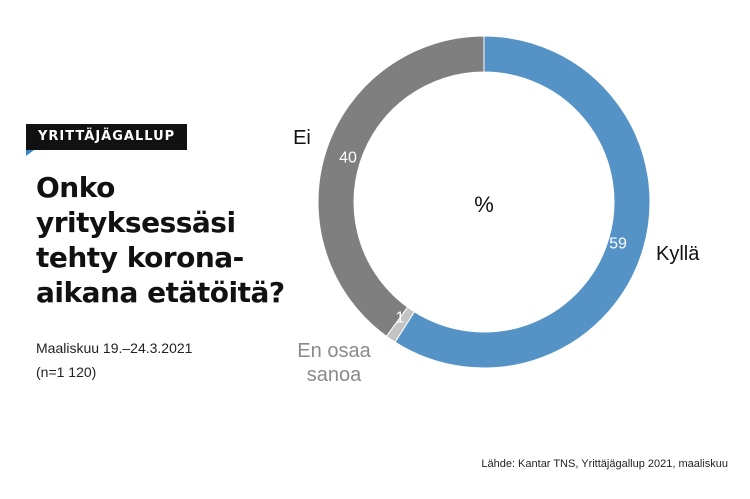  I want to click on value-label-ei: 40, so click(348, 158).